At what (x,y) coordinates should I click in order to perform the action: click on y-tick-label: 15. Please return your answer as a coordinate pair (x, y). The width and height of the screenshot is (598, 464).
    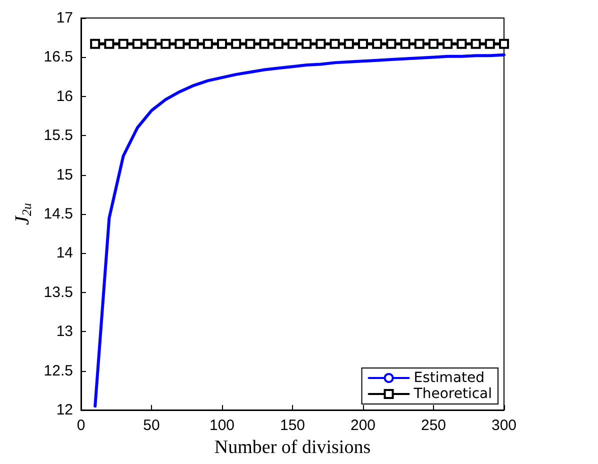
    Looking at the image, I should click on (64, 175).